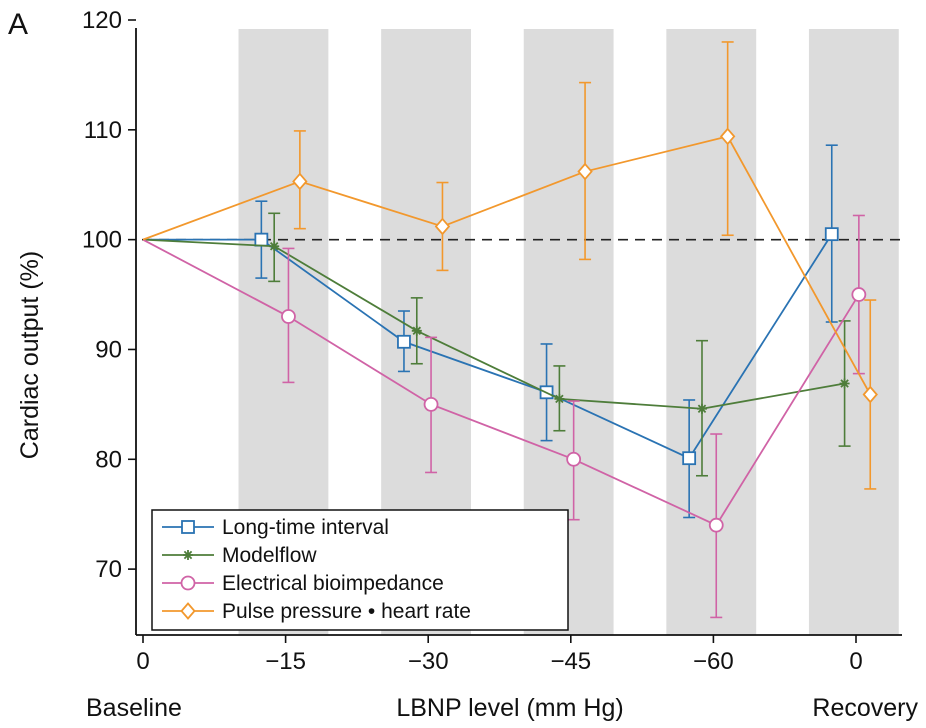 The height and width of the screenshot is (728, 926). I want to click on y-tick-label: 90, so click(108, 349).